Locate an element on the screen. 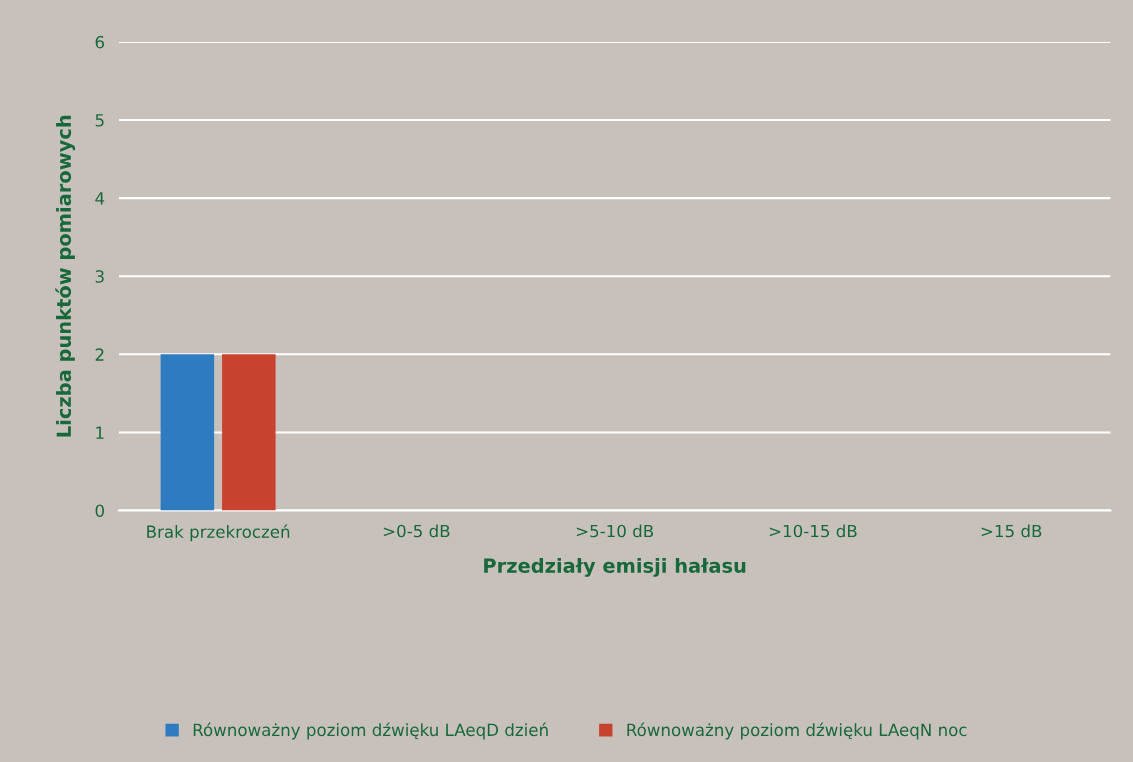  y-axis-title: Liczba punktów pomiarowych is located at coordinates (65, 276).